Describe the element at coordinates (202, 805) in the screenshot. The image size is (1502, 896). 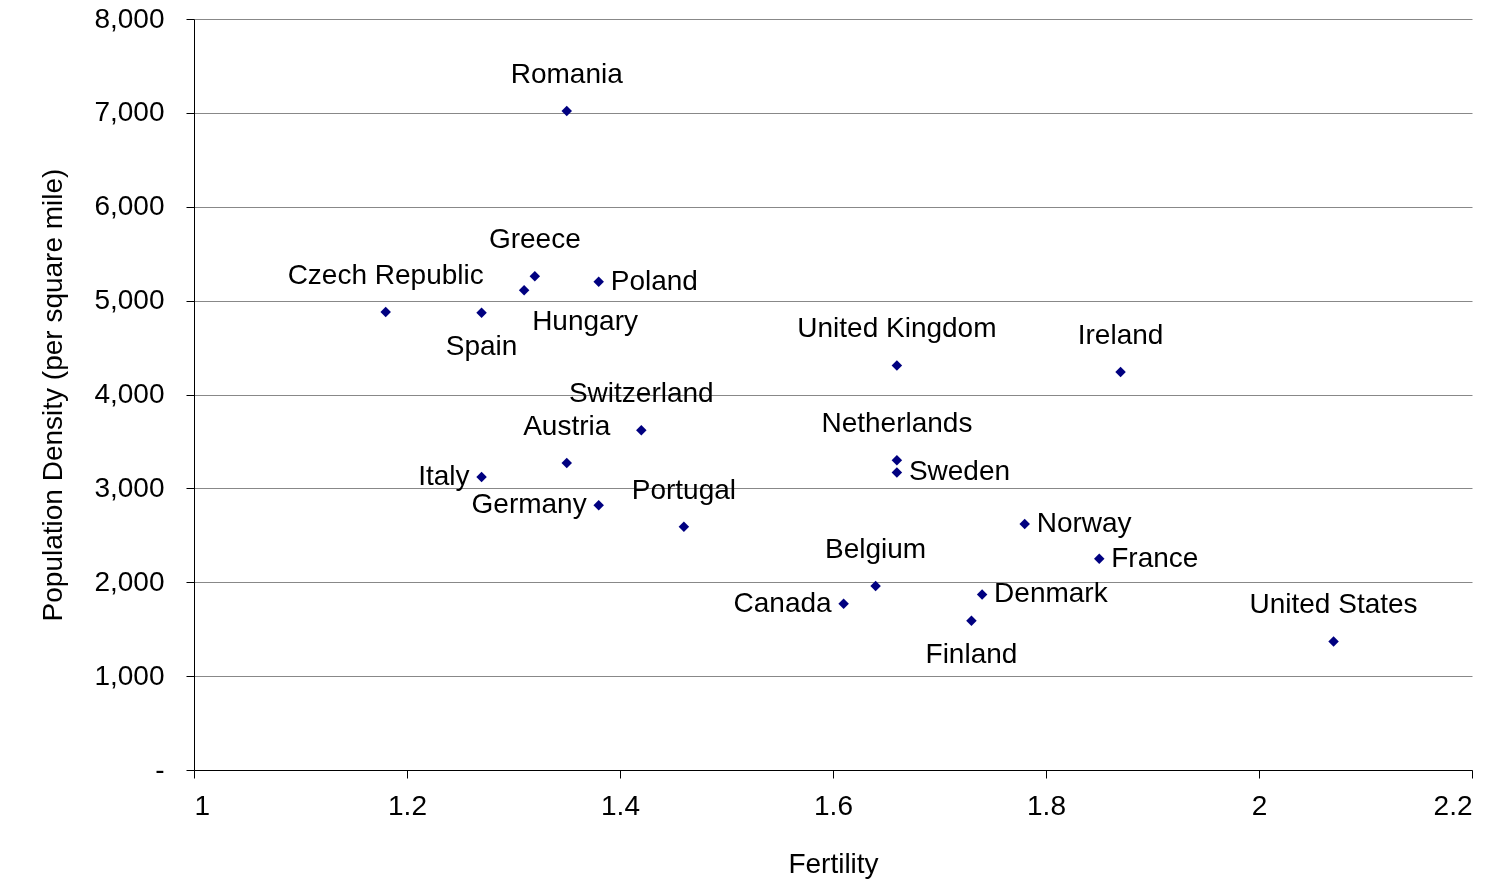
I see `x-tick-label: 1` at that location.